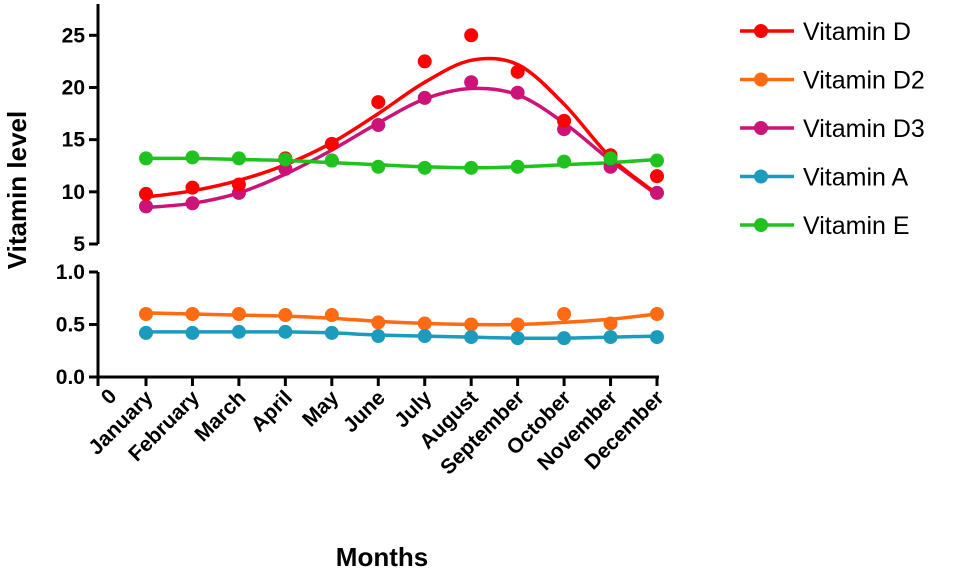 The image size is (957, 573). Describe the element at coordinates (238, 314) in the screenshot. I see `data-point-vitamin-d2-march` at that location.